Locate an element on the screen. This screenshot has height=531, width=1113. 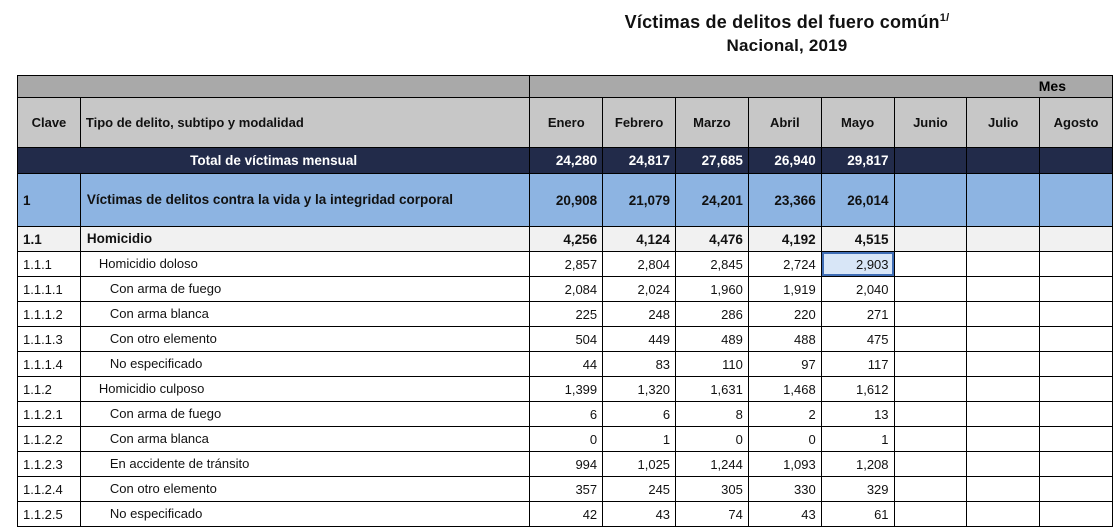
value-cell: 74 is located at coordinates (712, 514).